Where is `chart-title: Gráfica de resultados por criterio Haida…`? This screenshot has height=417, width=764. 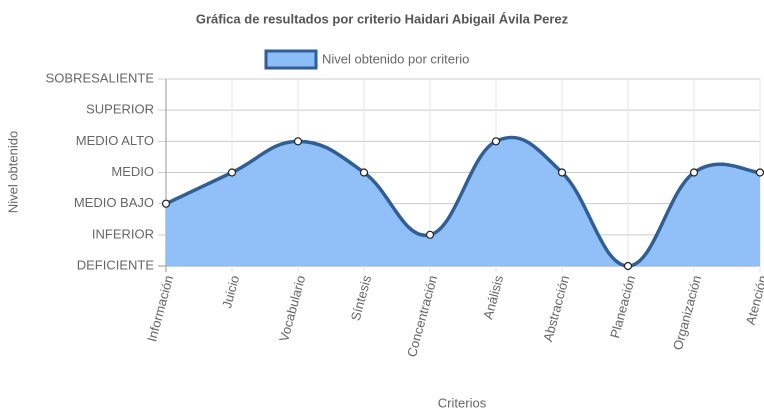 chart-title: Gráfica de resultados por criterio Haida… is located at coordinates (382, 18).